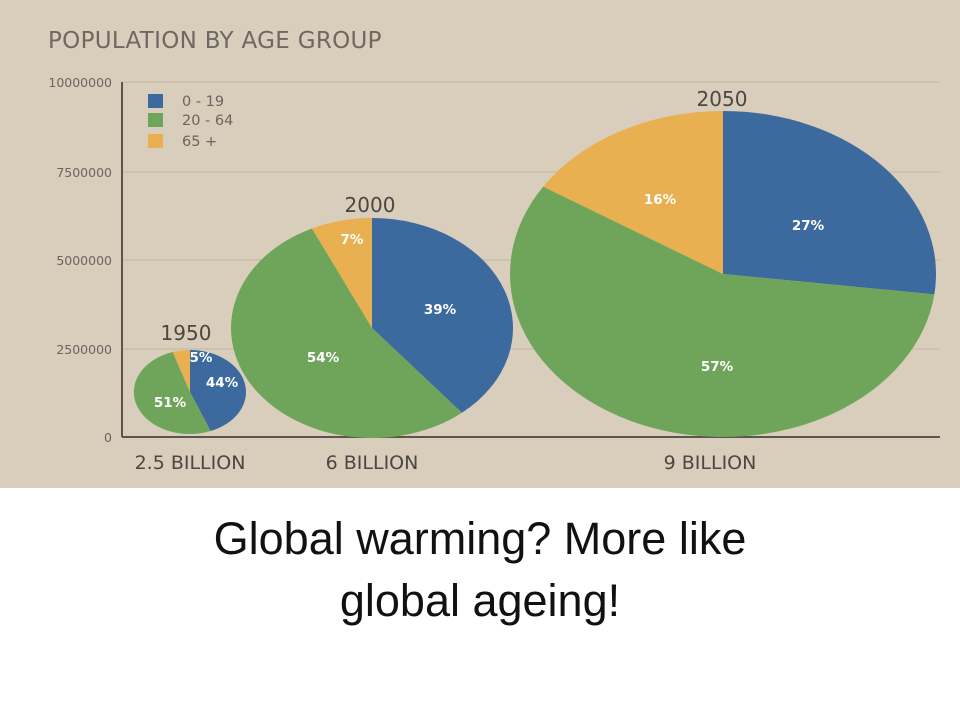  What do you see at coordinates (215, 41) in the screenshot?
I see `chart-title: POPULATION BY AGE GROUP` at bounding box center [215, 41].